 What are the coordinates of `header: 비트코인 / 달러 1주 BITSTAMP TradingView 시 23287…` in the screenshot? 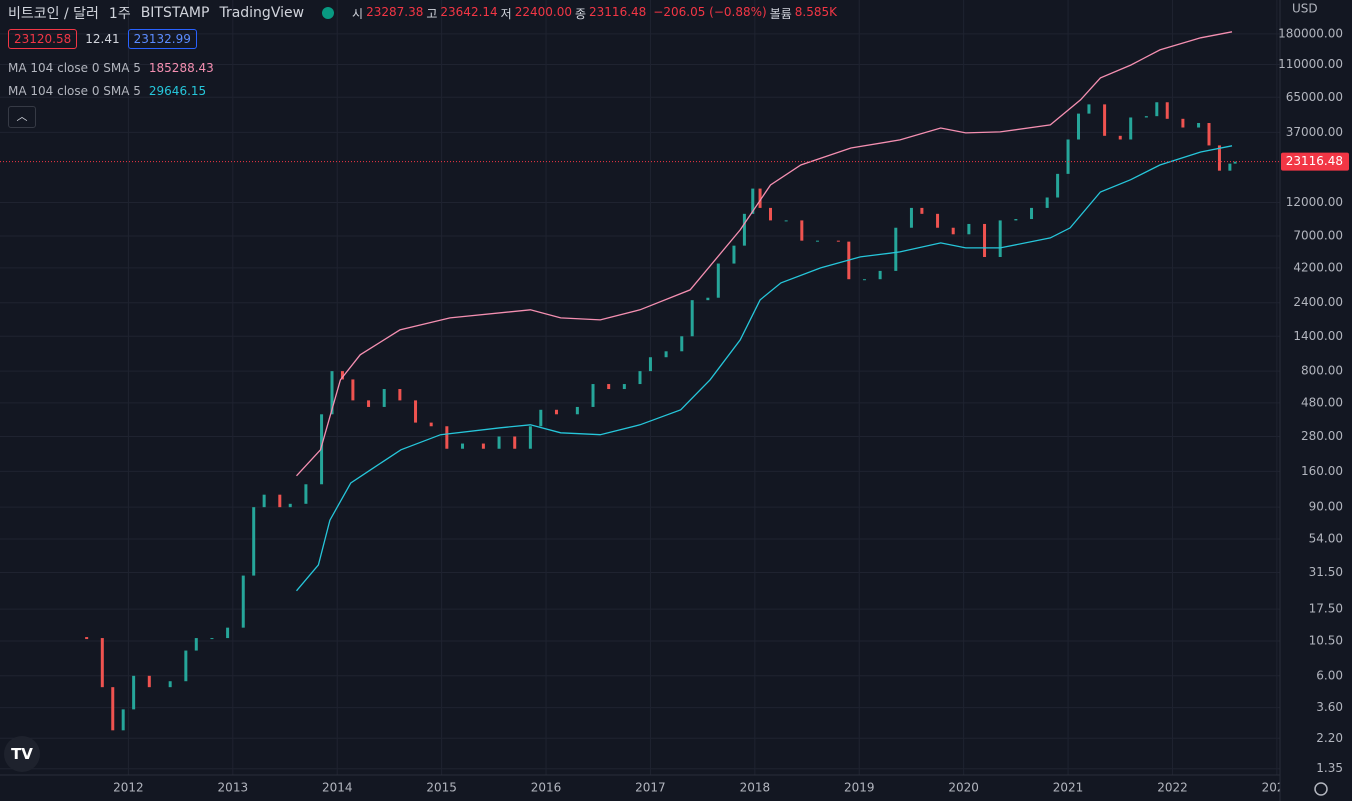 It's located at (422, 13).